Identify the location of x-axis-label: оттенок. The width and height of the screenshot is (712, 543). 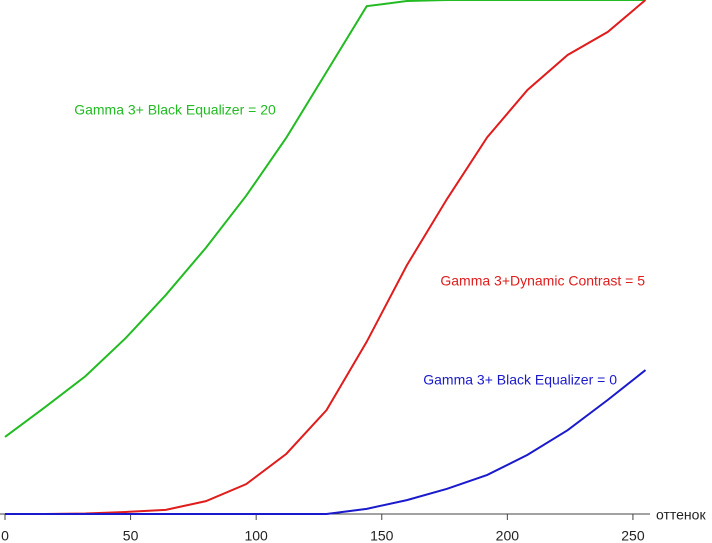
(681, 515).